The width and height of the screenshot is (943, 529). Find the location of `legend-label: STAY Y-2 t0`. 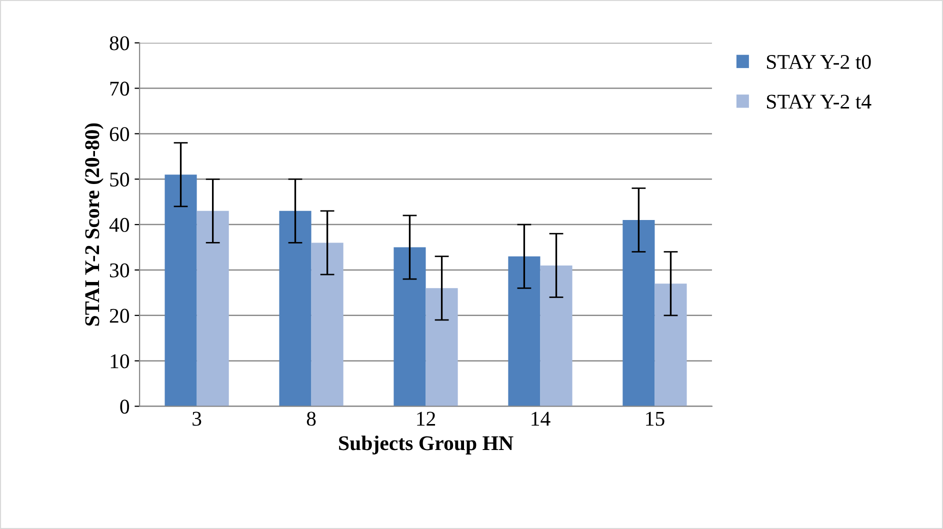

legend-label: STAY Y-2 t0 is located at coordinates (819, 61).